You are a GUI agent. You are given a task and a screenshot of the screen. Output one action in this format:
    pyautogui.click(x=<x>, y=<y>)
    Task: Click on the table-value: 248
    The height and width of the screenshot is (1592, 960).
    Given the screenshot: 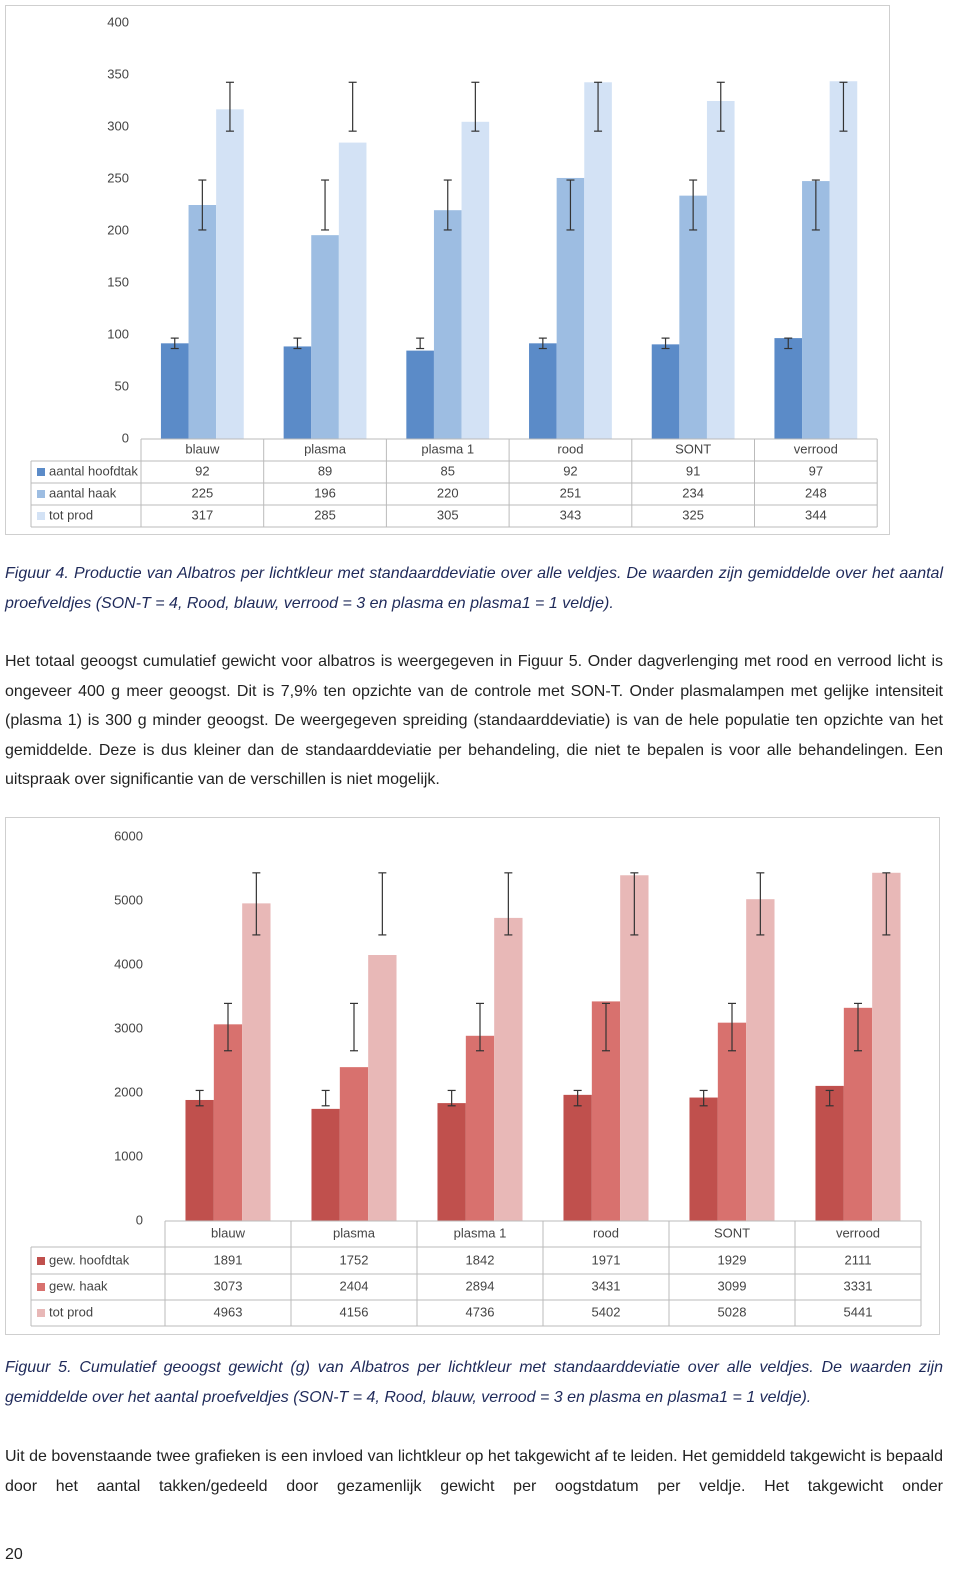 What is the action you would take?
    pyautogui.click(x=816, y=492)
    